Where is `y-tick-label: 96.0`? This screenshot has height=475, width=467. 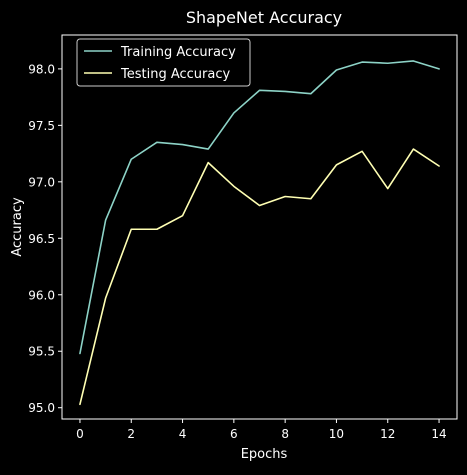
y-tick-label: 96.0 is located at coordinates (41, 295).